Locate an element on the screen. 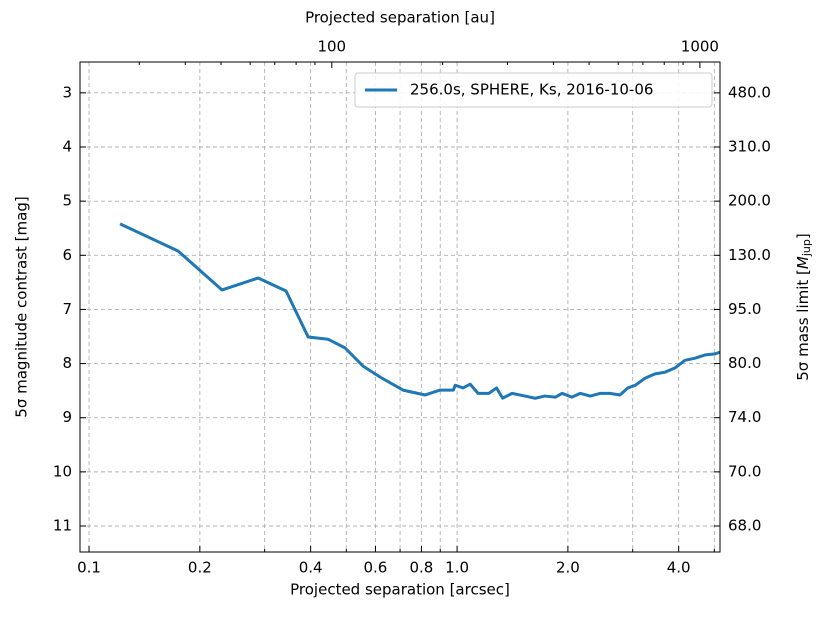 The image size is (830, 623). x-tick-label: 0.4 is located at coordinates (311, 568).